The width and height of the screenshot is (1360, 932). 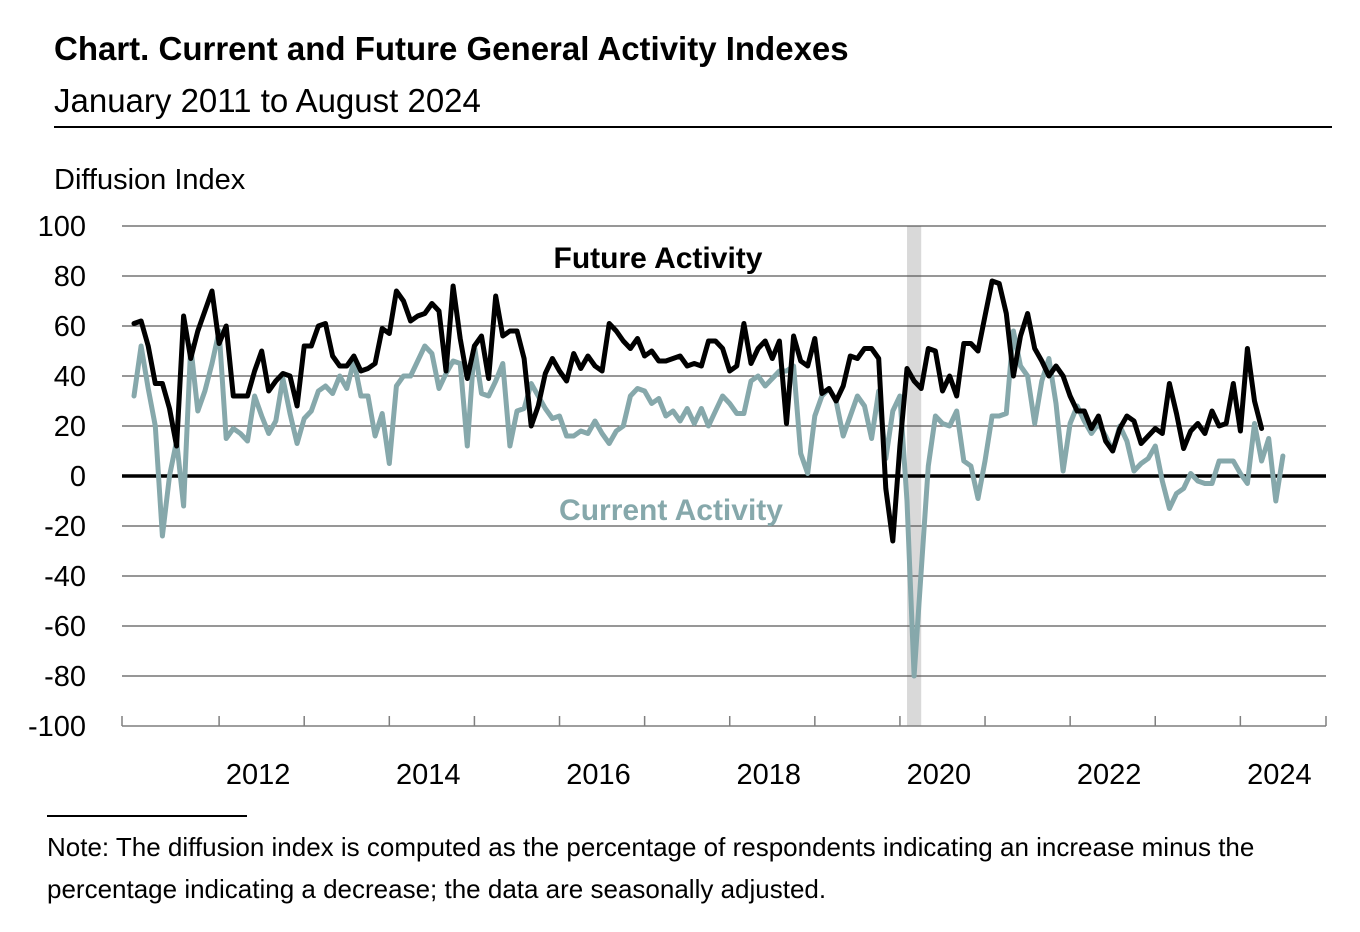 What do you see at coordinates (1109, 775) in the screenshot?
I see `x-tick-label: 2022` at bounding box center [1109, 775].